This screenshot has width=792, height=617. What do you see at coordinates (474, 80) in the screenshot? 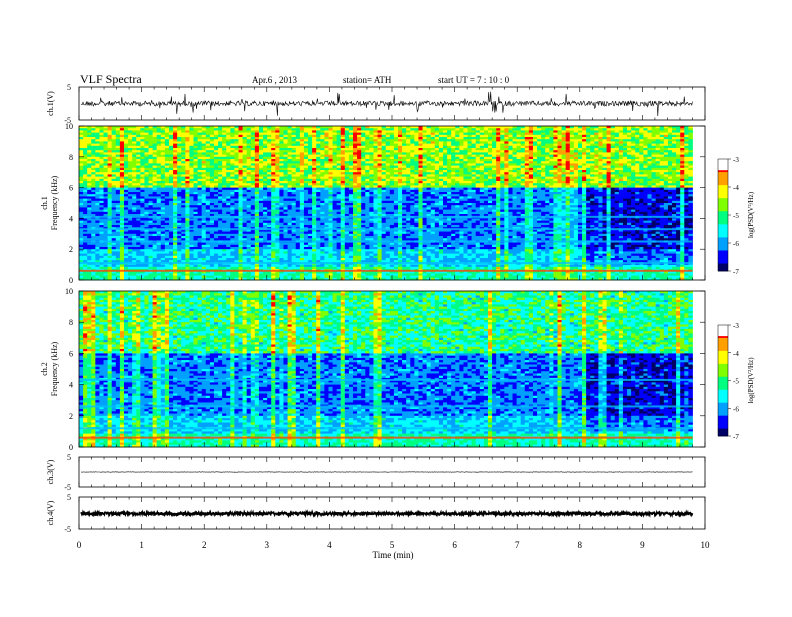
I see `figure-start-time: start UT = 7 : 10 : 0` at bounding box center [474, 80].